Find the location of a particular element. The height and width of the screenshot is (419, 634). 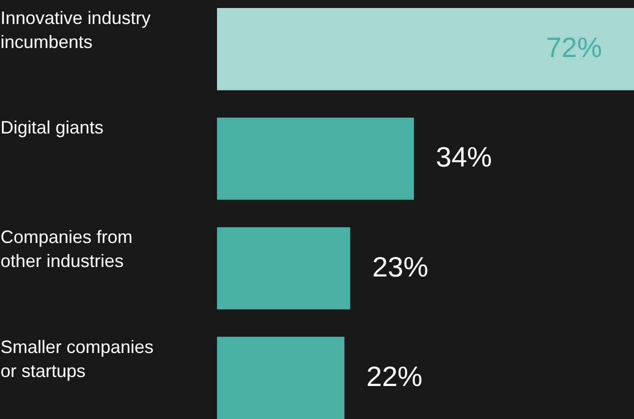

data-label: 72% is located at coordinates (574, 48).